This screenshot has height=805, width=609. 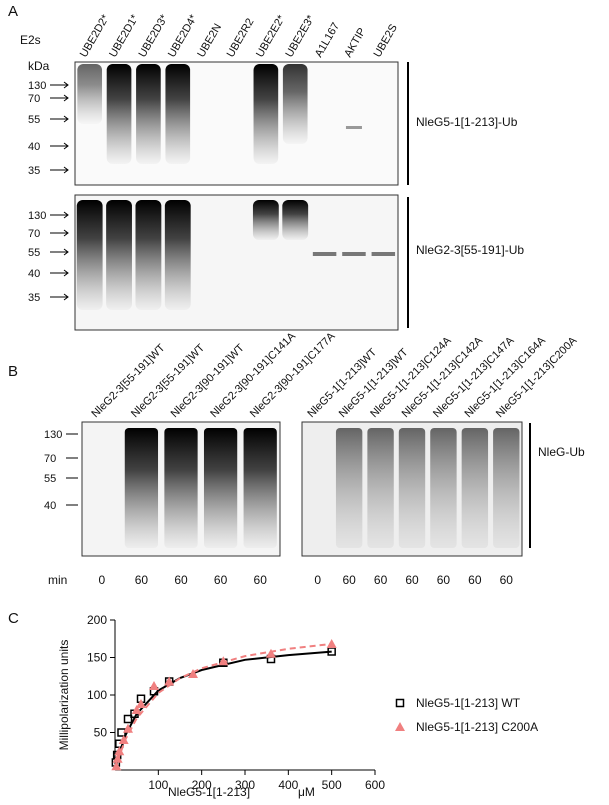 What do you see at coordinates (13, 618) in the screenshot?
I see `panel-label: C` at bounding box center [13, 618].